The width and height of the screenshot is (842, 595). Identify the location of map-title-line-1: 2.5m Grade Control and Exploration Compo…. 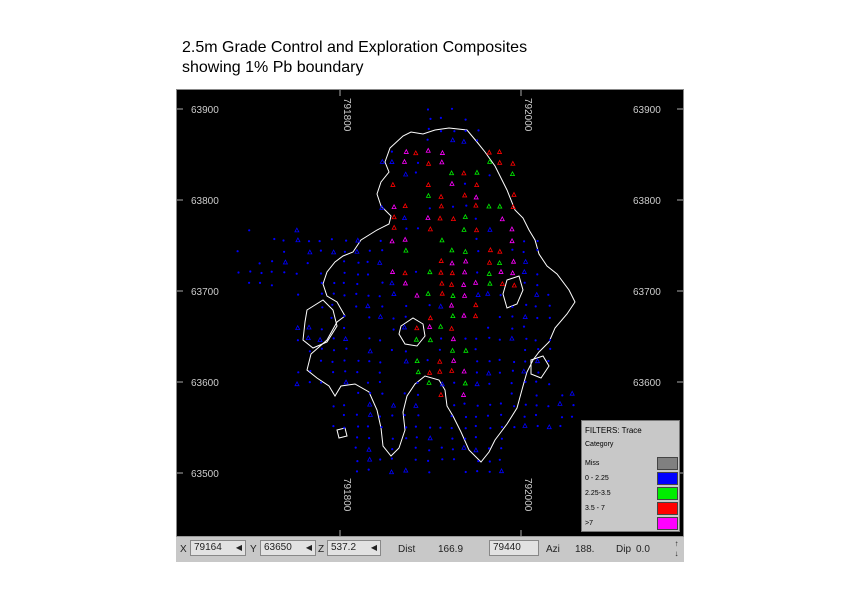
(355, 47).